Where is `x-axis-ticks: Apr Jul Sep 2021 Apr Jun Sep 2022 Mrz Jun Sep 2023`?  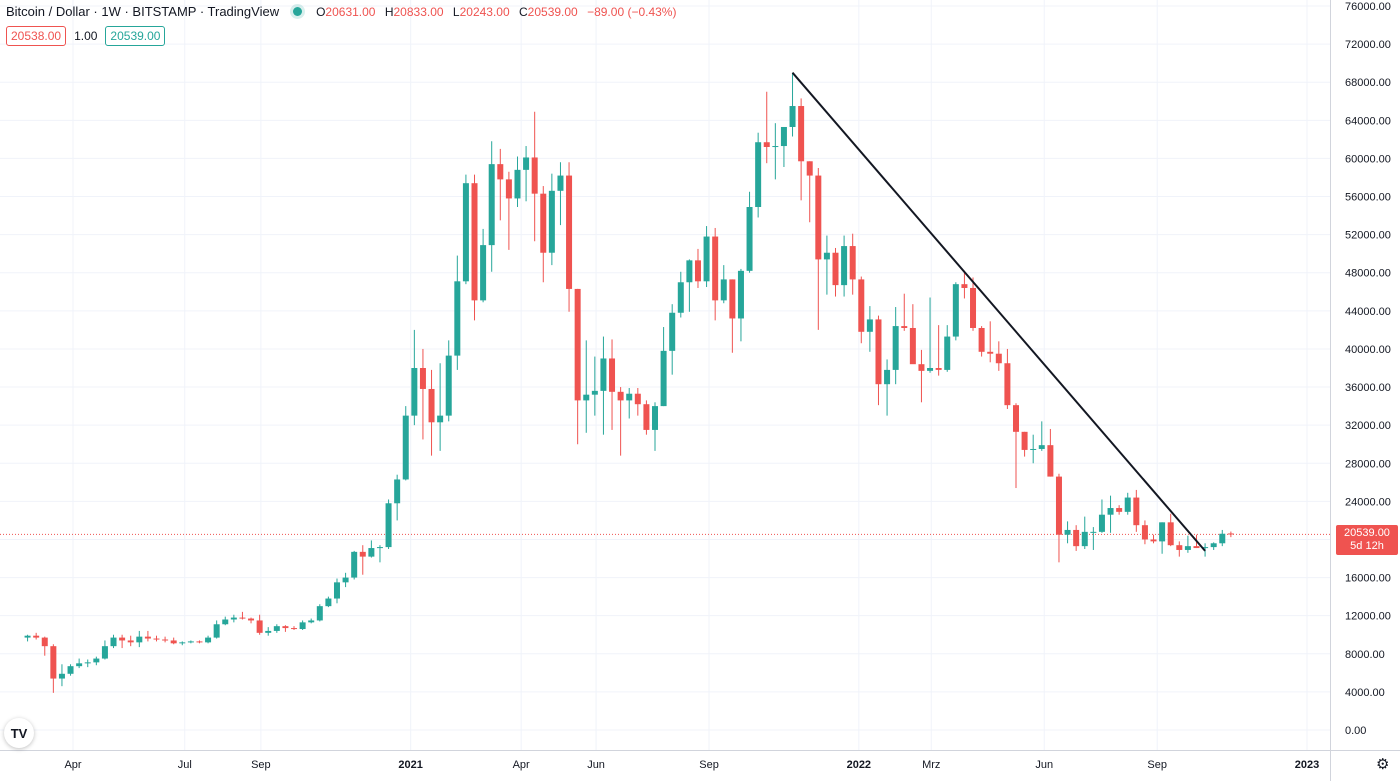
x-axis-ticks: Apr Jul Sep 2021 Apr Jun Sep 2022 Mrz Jun Sep 2023 is located at coordinates (691, 765).